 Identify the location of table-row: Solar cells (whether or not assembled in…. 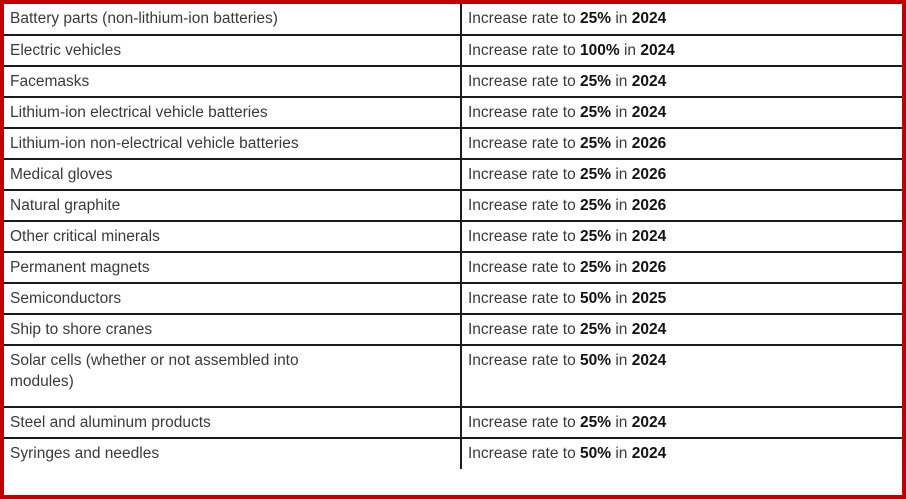
(453, 376).